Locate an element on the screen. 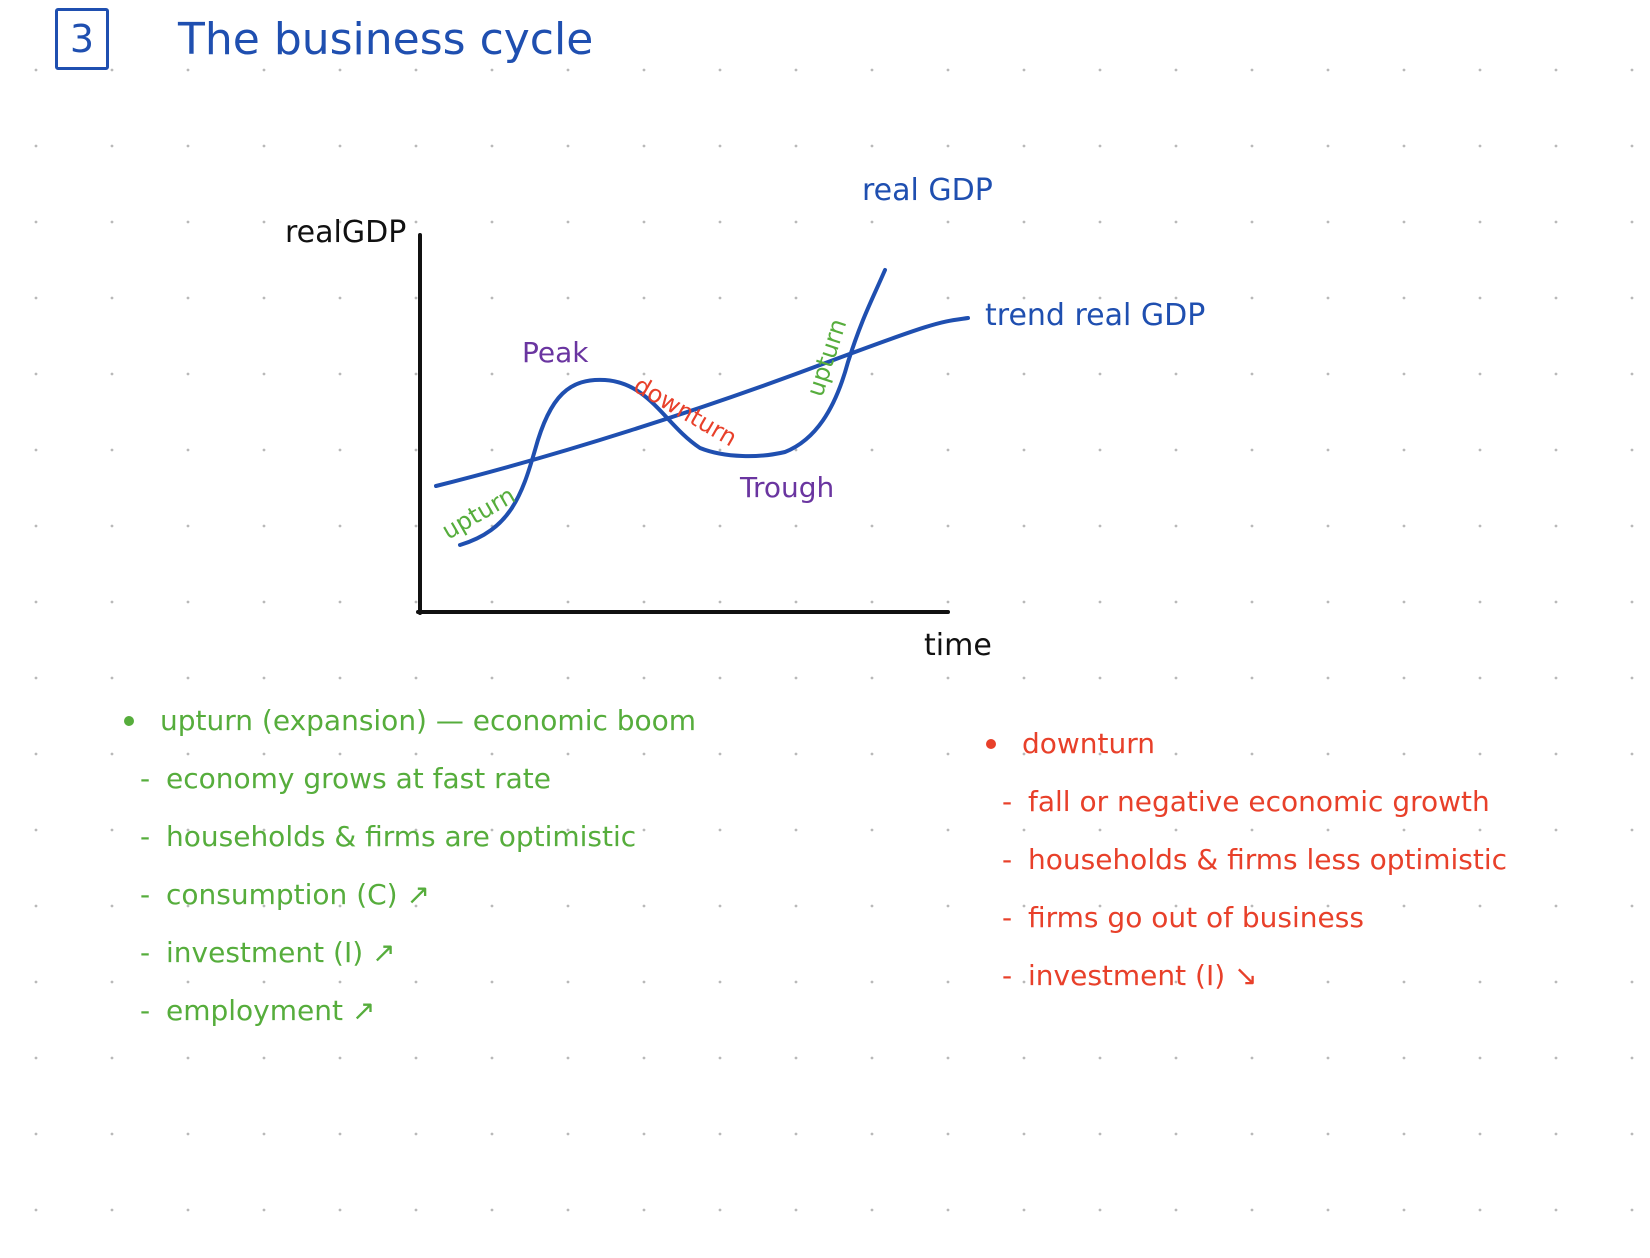  list-item: households & firms less optimistic is located at coordinates (1243, 860).